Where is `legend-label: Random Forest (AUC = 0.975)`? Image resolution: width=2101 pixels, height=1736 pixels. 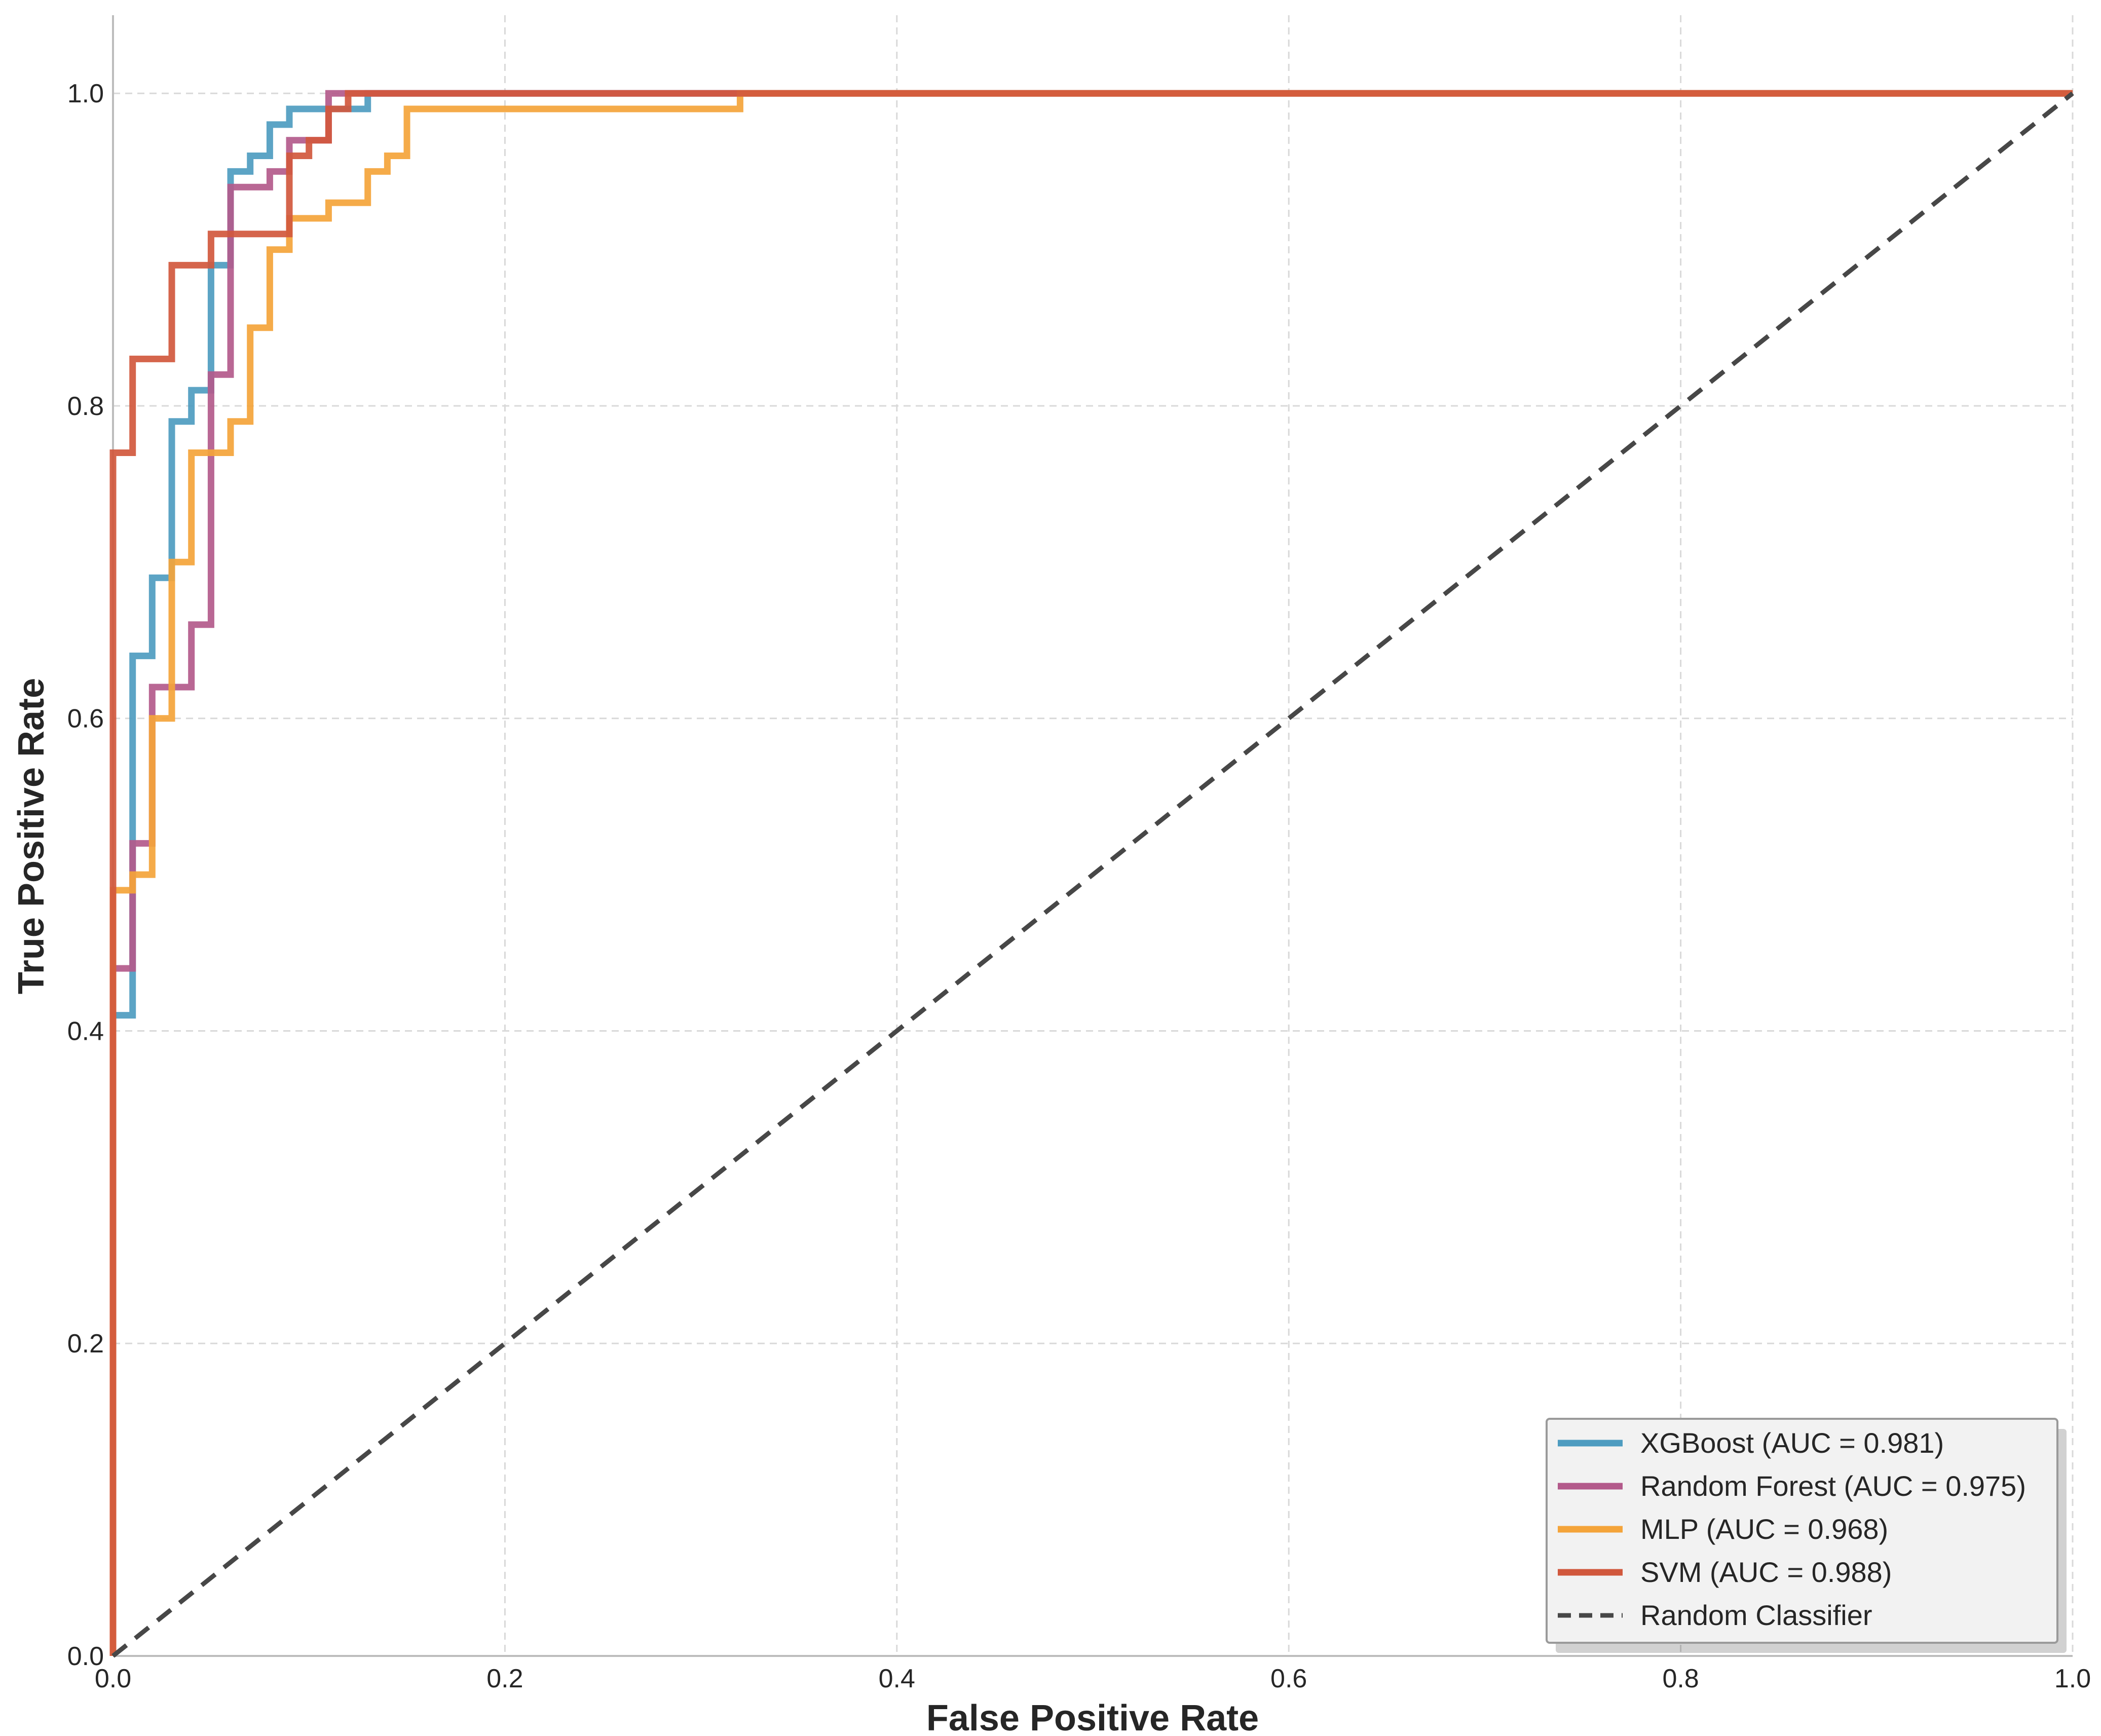 legend-label: Random Forest (AUC = 0.975) is located at coordinates (1833, 1486).